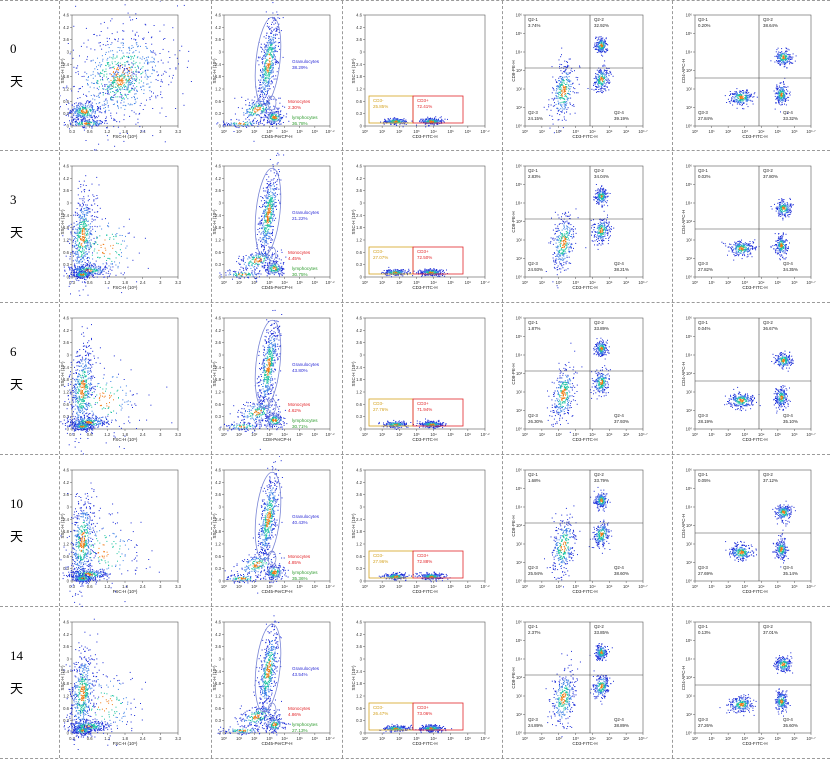 The height and width of the screenshot is (761, 830). Describe the element at coordinates (584, 136) in the screenshot. I see `x-axis-label: CD3-FITC-H` at that location.